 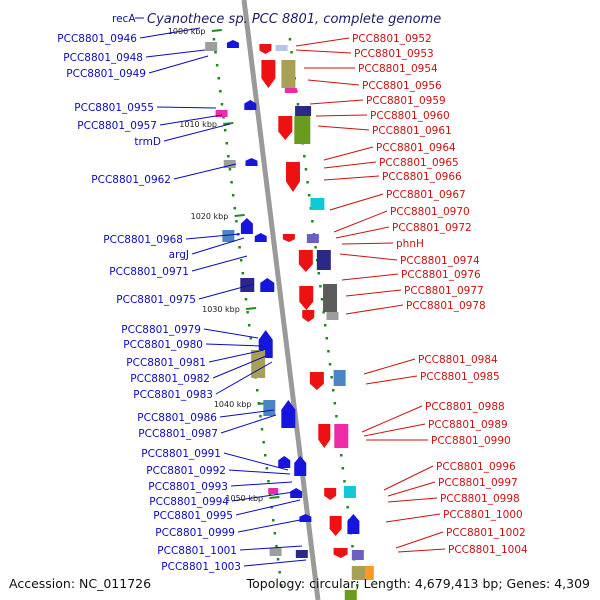 What do you see at coordinates (465, 407) in the screenshot?
I see `gene-label-right: PCC8801_0988` at bounding box center [465, 407].